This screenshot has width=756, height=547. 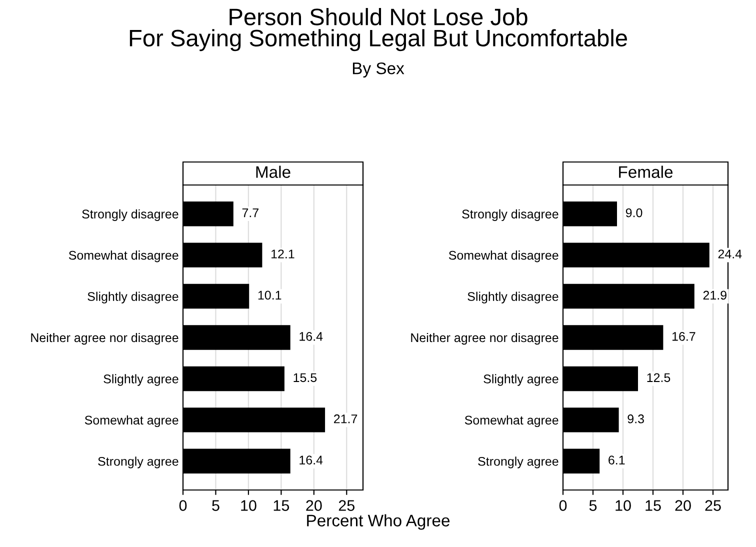 What do you see at coordinates (378, 522) in the screenshot?
I see `text: Percent Who Agree` at bounding box center [378, 522].